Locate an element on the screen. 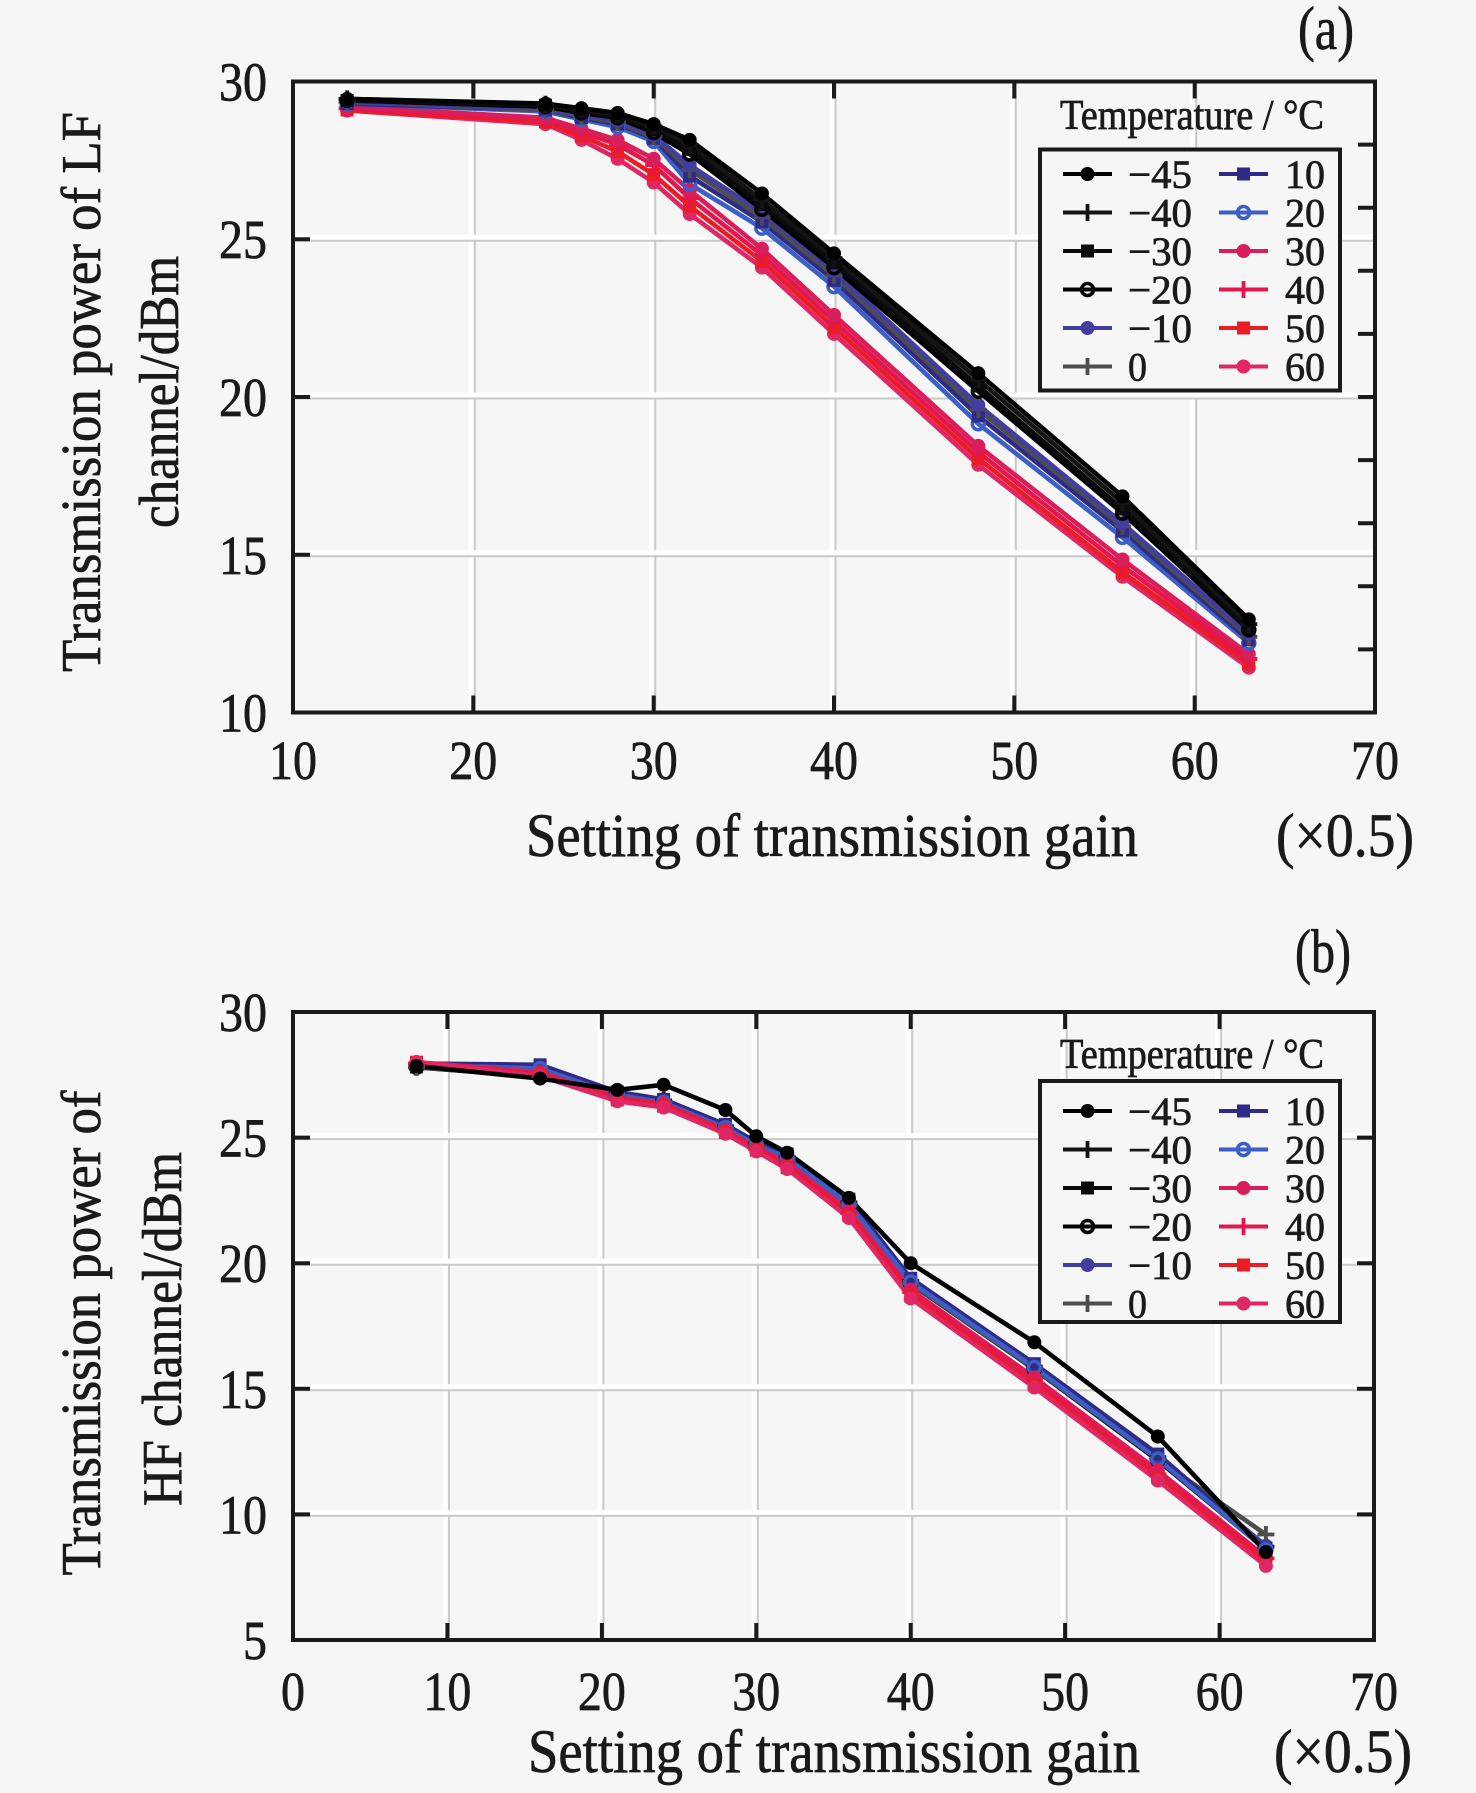 Image resolution: width=1476 pixels, height=1793 pixels. svg-text: 5 is located at coordinates (255, 1640).